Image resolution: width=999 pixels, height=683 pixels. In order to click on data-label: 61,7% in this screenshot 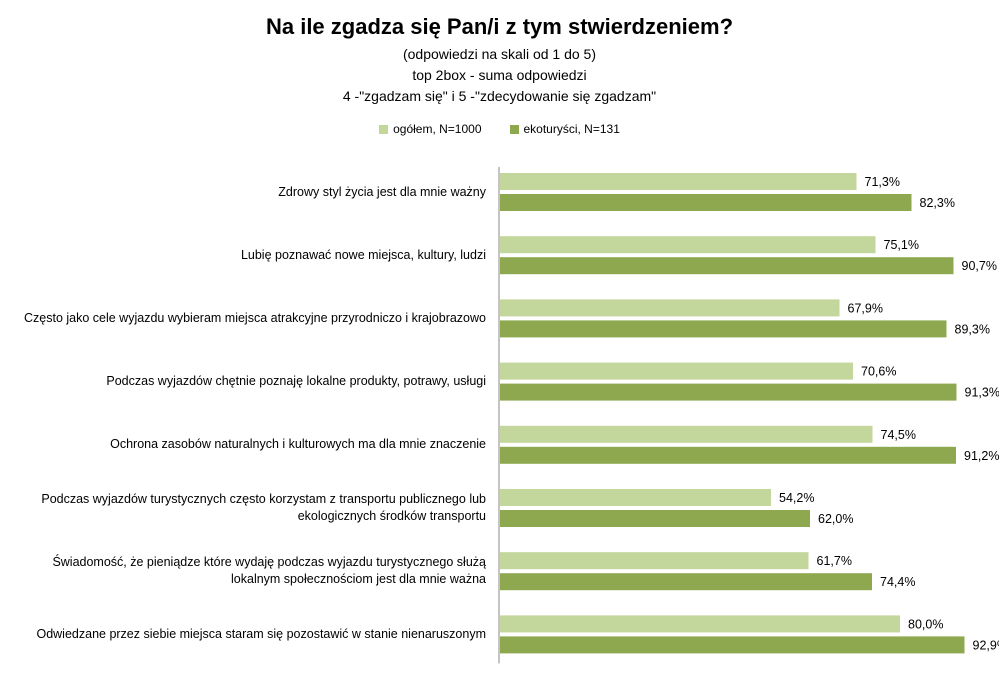, I will do `click(834, 561)`.